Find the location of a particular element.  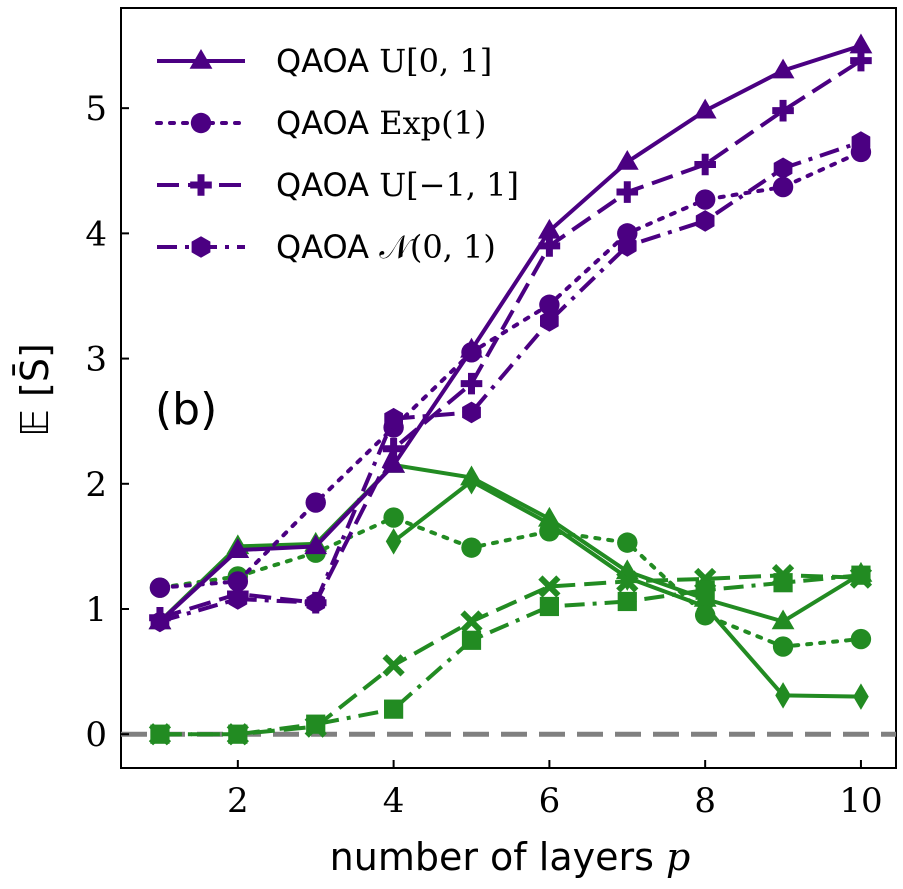

legend-label-1: QAOA Exp(1) is located at coordinates (381, 123).